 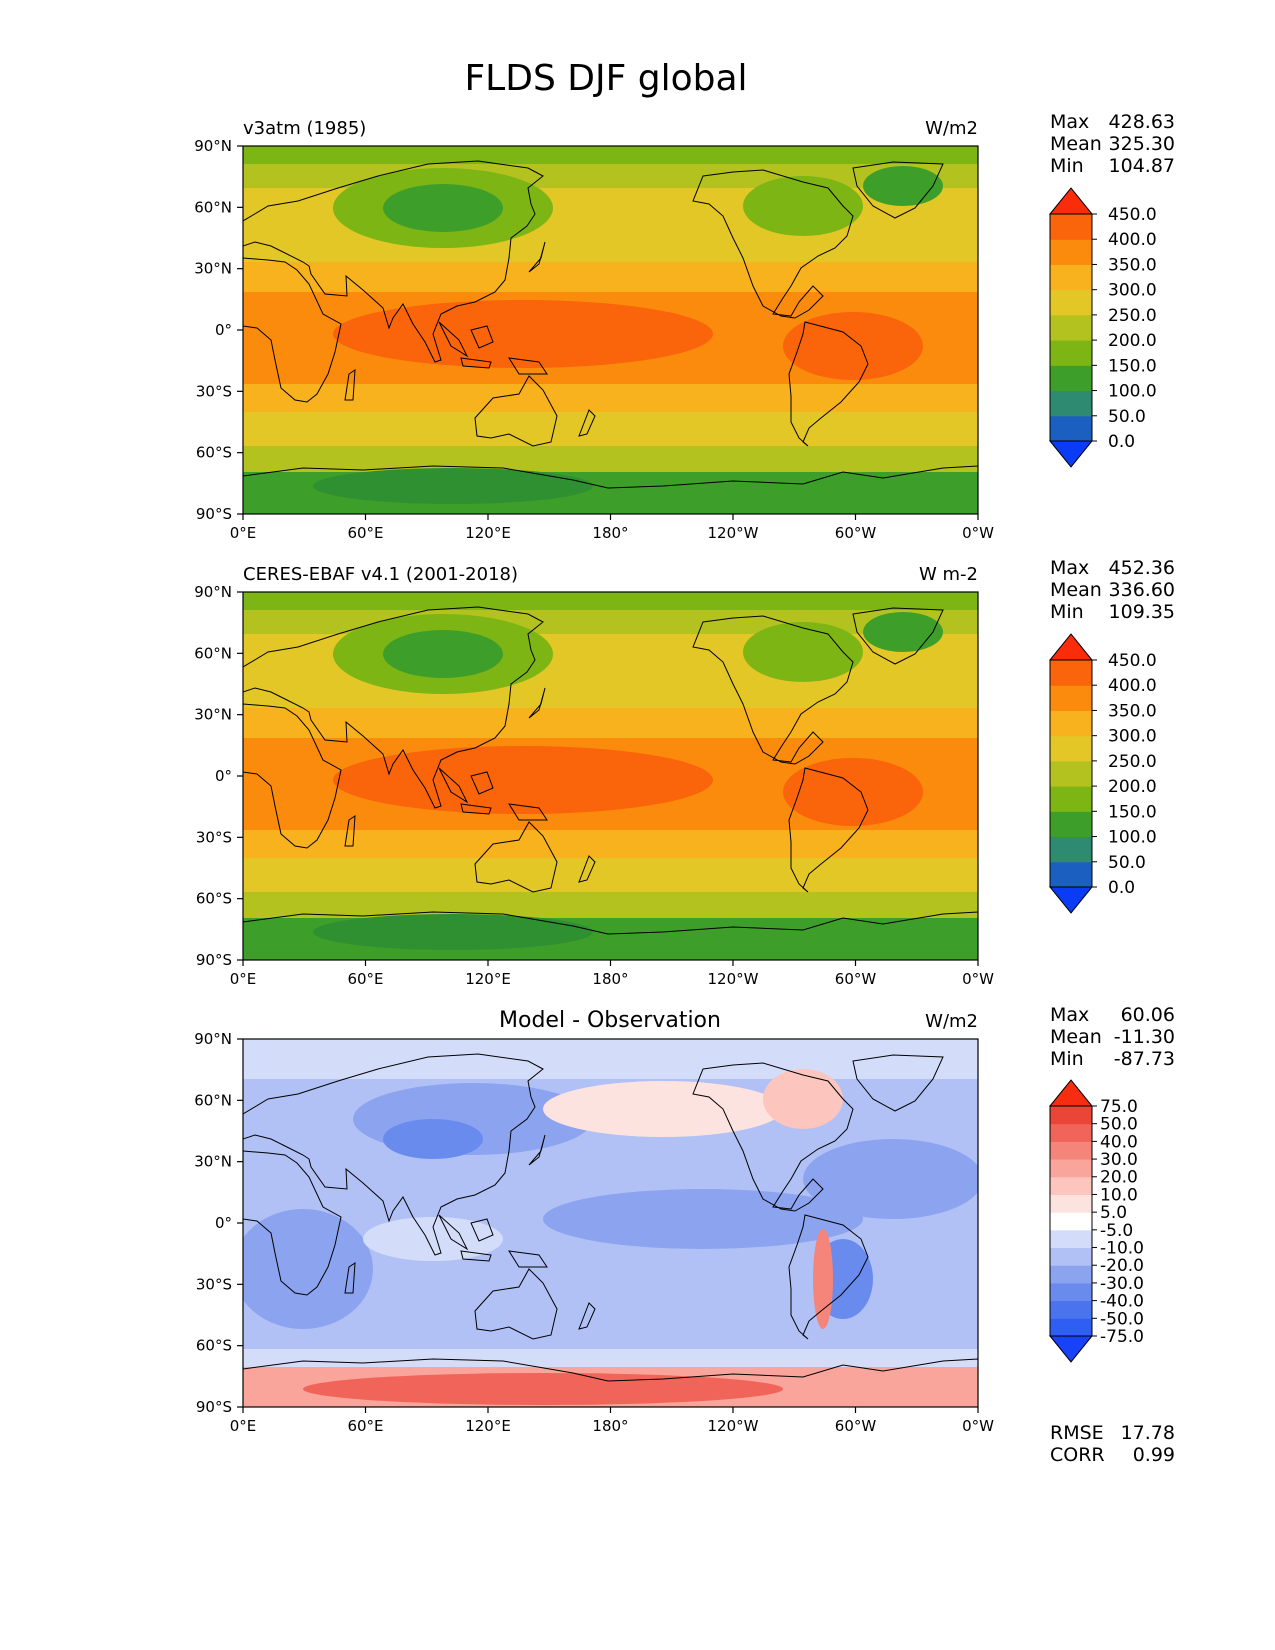 What do you see at coordinates (1132, 215) in the screenshot?
I see `colorbar-tick-label: 450.0` at bounding box center [1132, 215].